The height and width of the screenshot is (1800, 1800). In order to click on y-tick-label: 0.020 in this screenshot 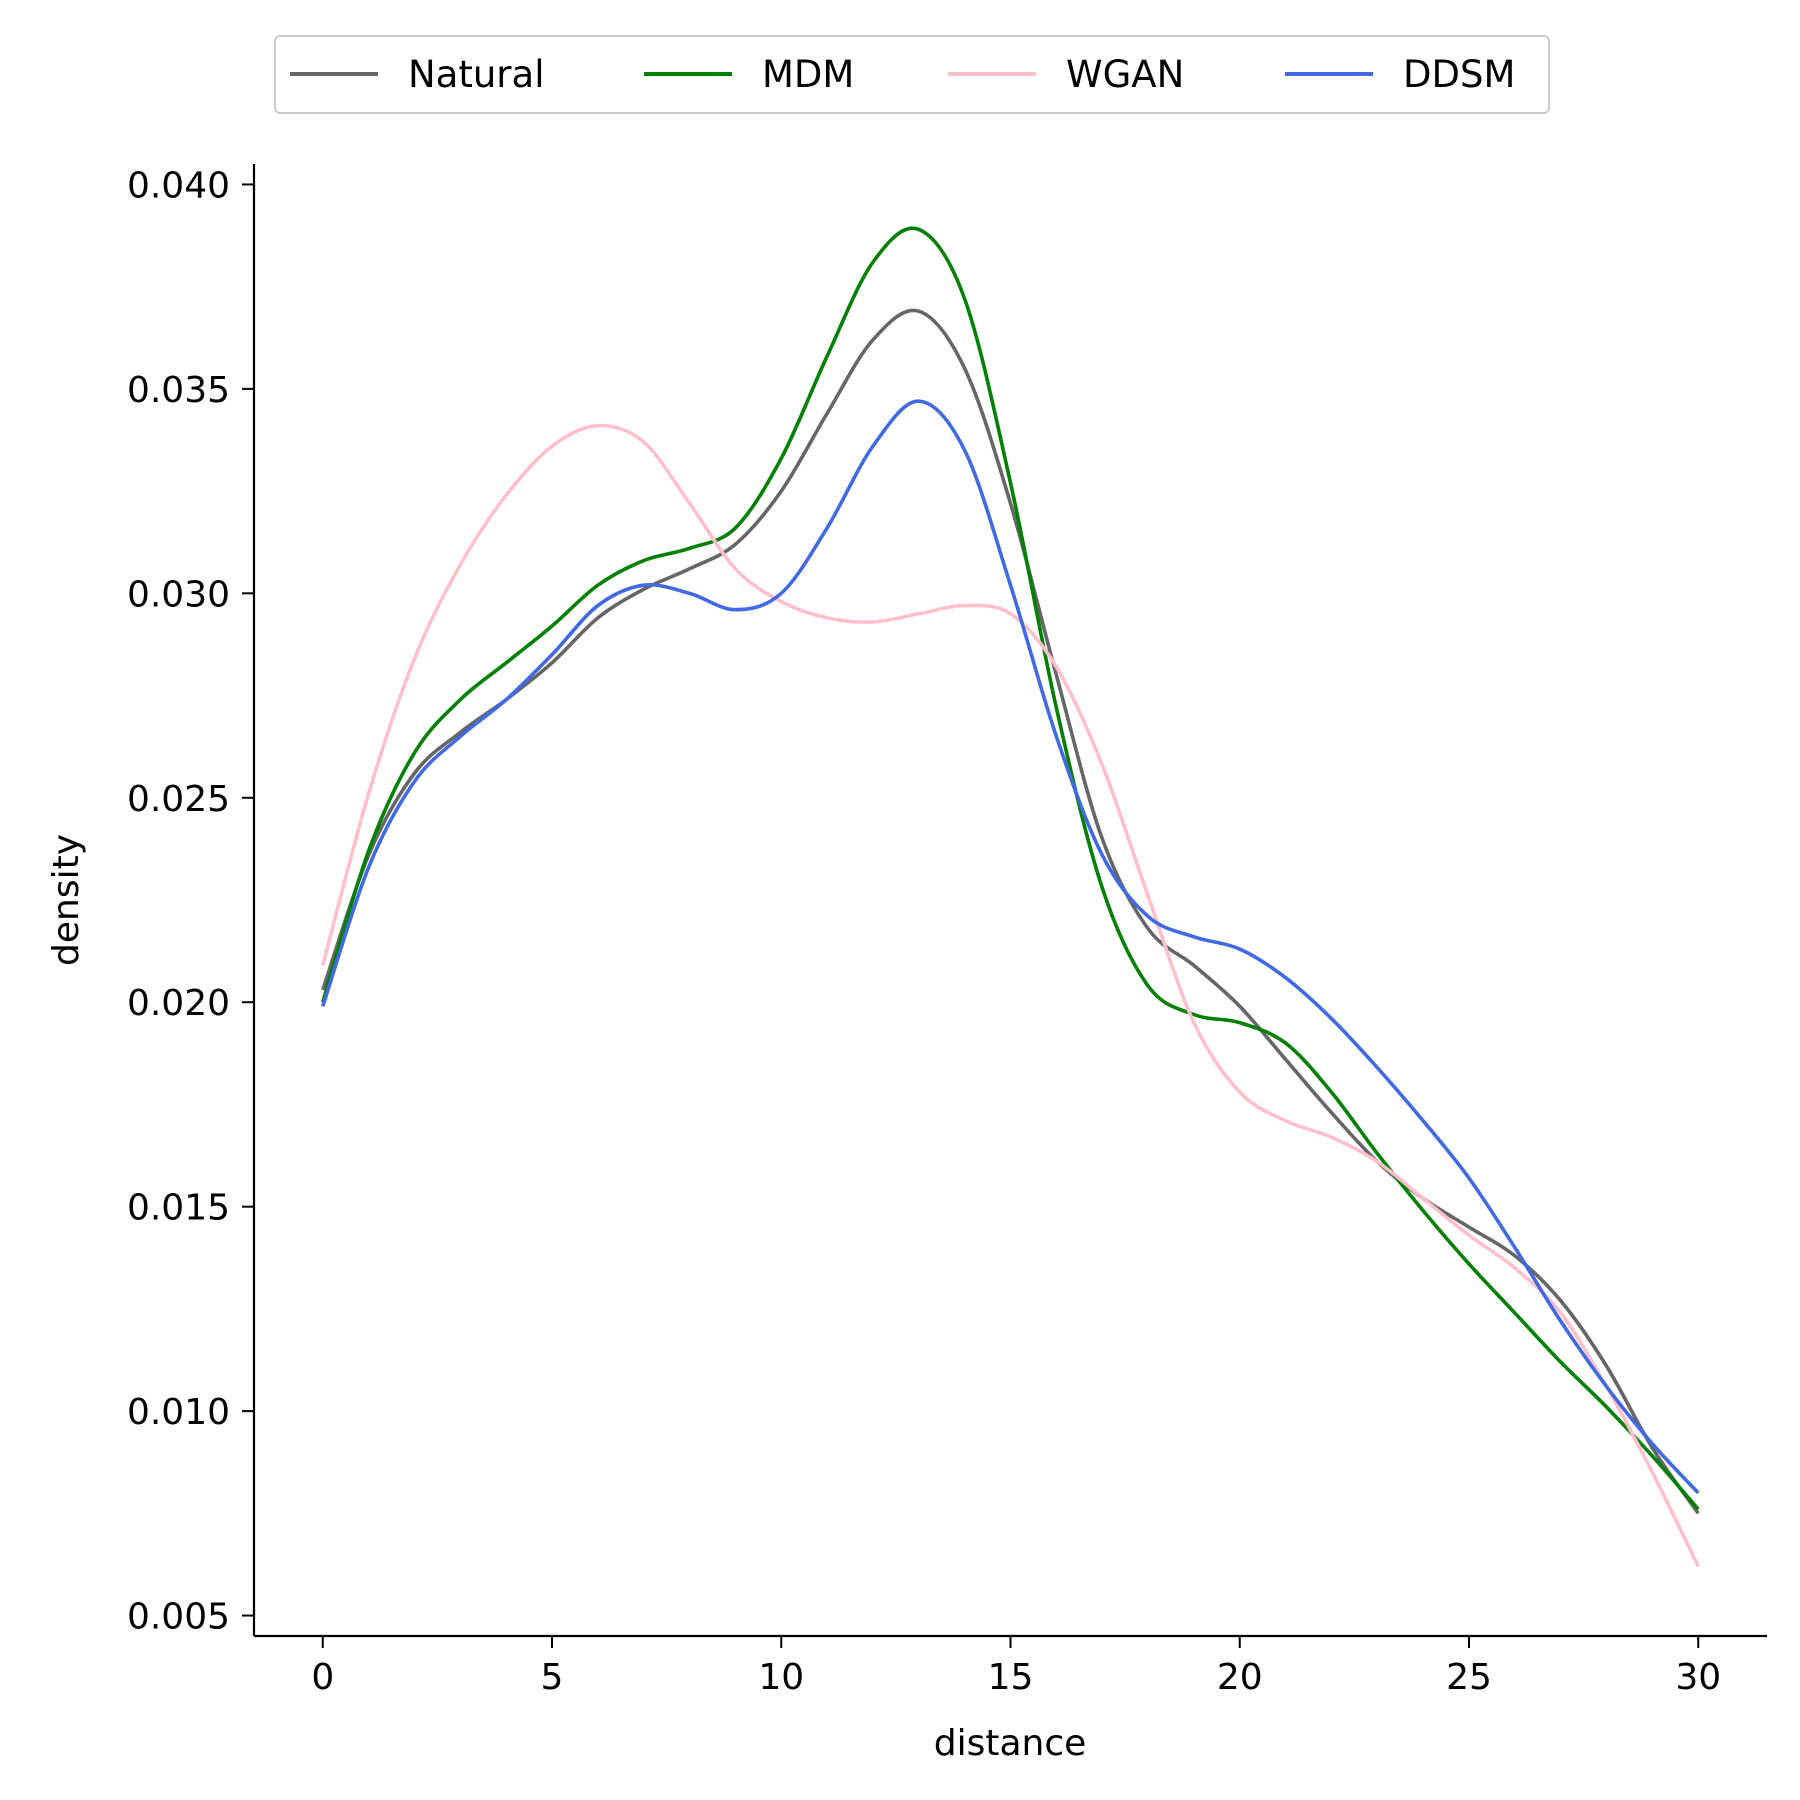, I will do `click(178, 1003)`.